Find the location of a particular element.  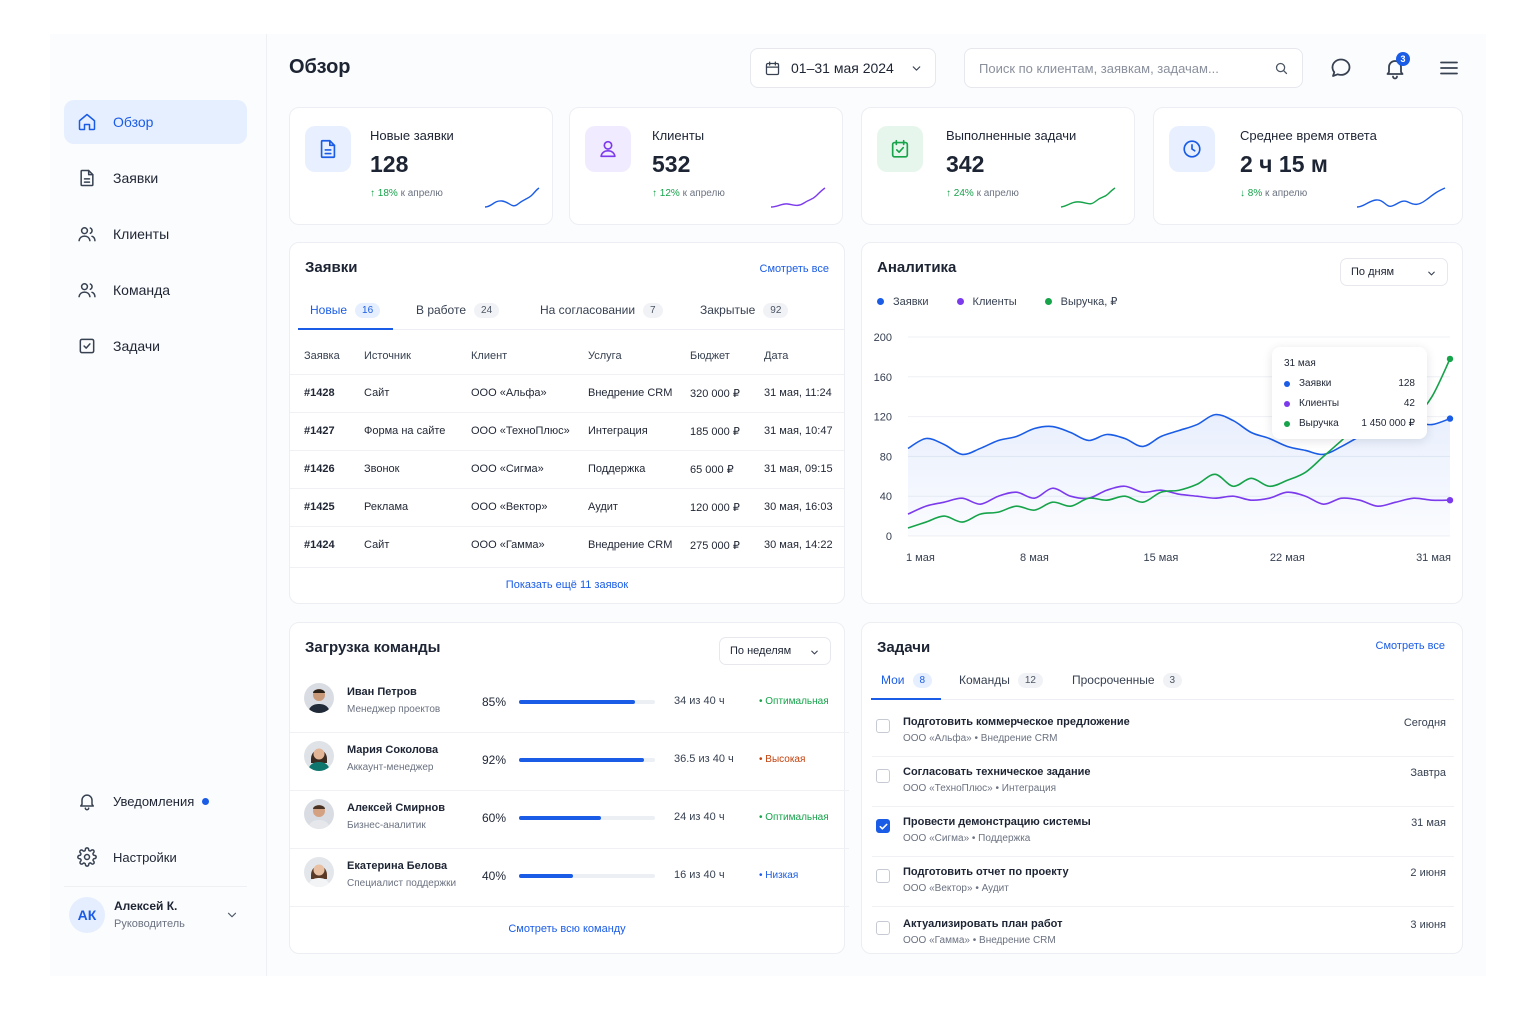

kpi-delta-value: 24% is located at coordinates (963, 193).